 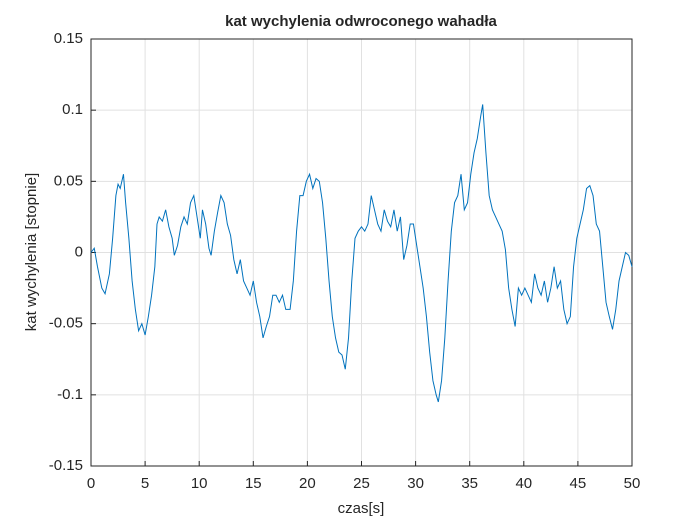 What do you see at coordinates (253, 483) in the screenshot?
I see `x-tick-label: 15` at bounding box center [253, 483].